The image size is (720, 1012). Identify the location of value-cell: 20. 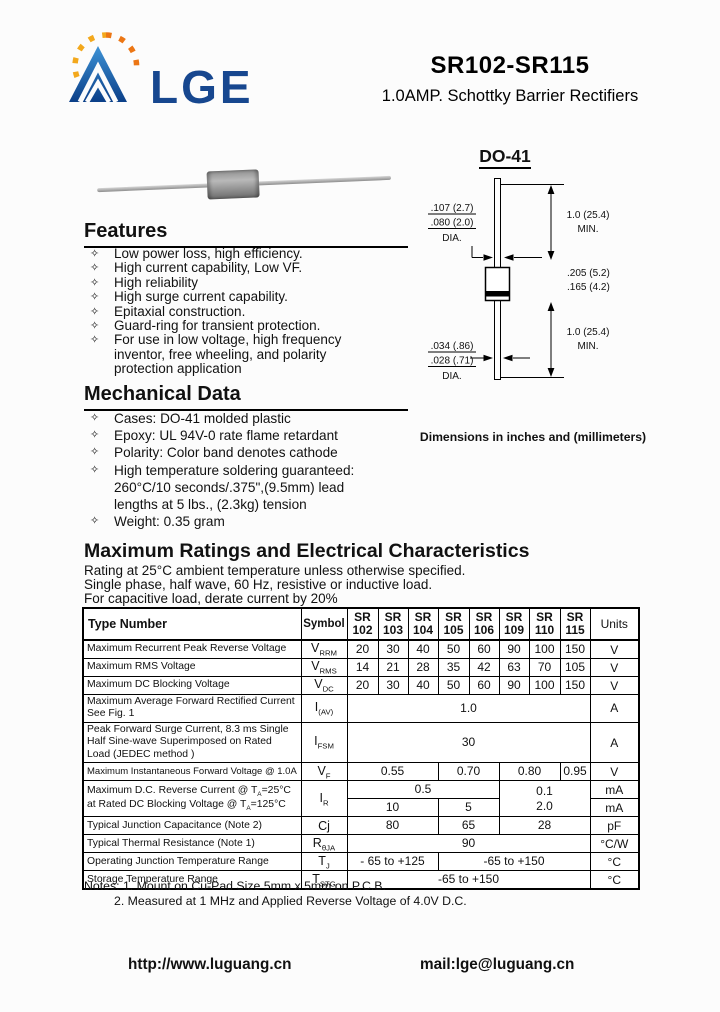
(362, 685).